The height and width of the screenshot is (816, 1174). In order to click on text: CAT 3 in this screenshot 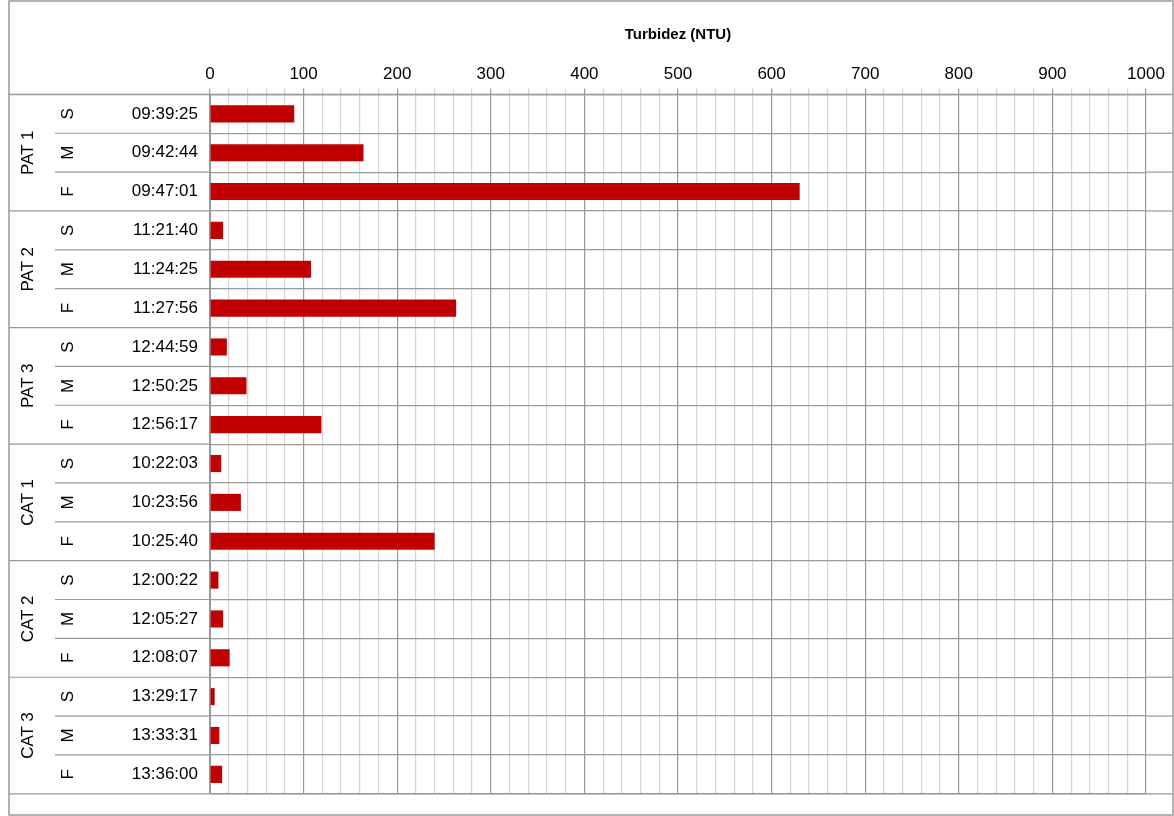, I will do `click(27, 735)`.